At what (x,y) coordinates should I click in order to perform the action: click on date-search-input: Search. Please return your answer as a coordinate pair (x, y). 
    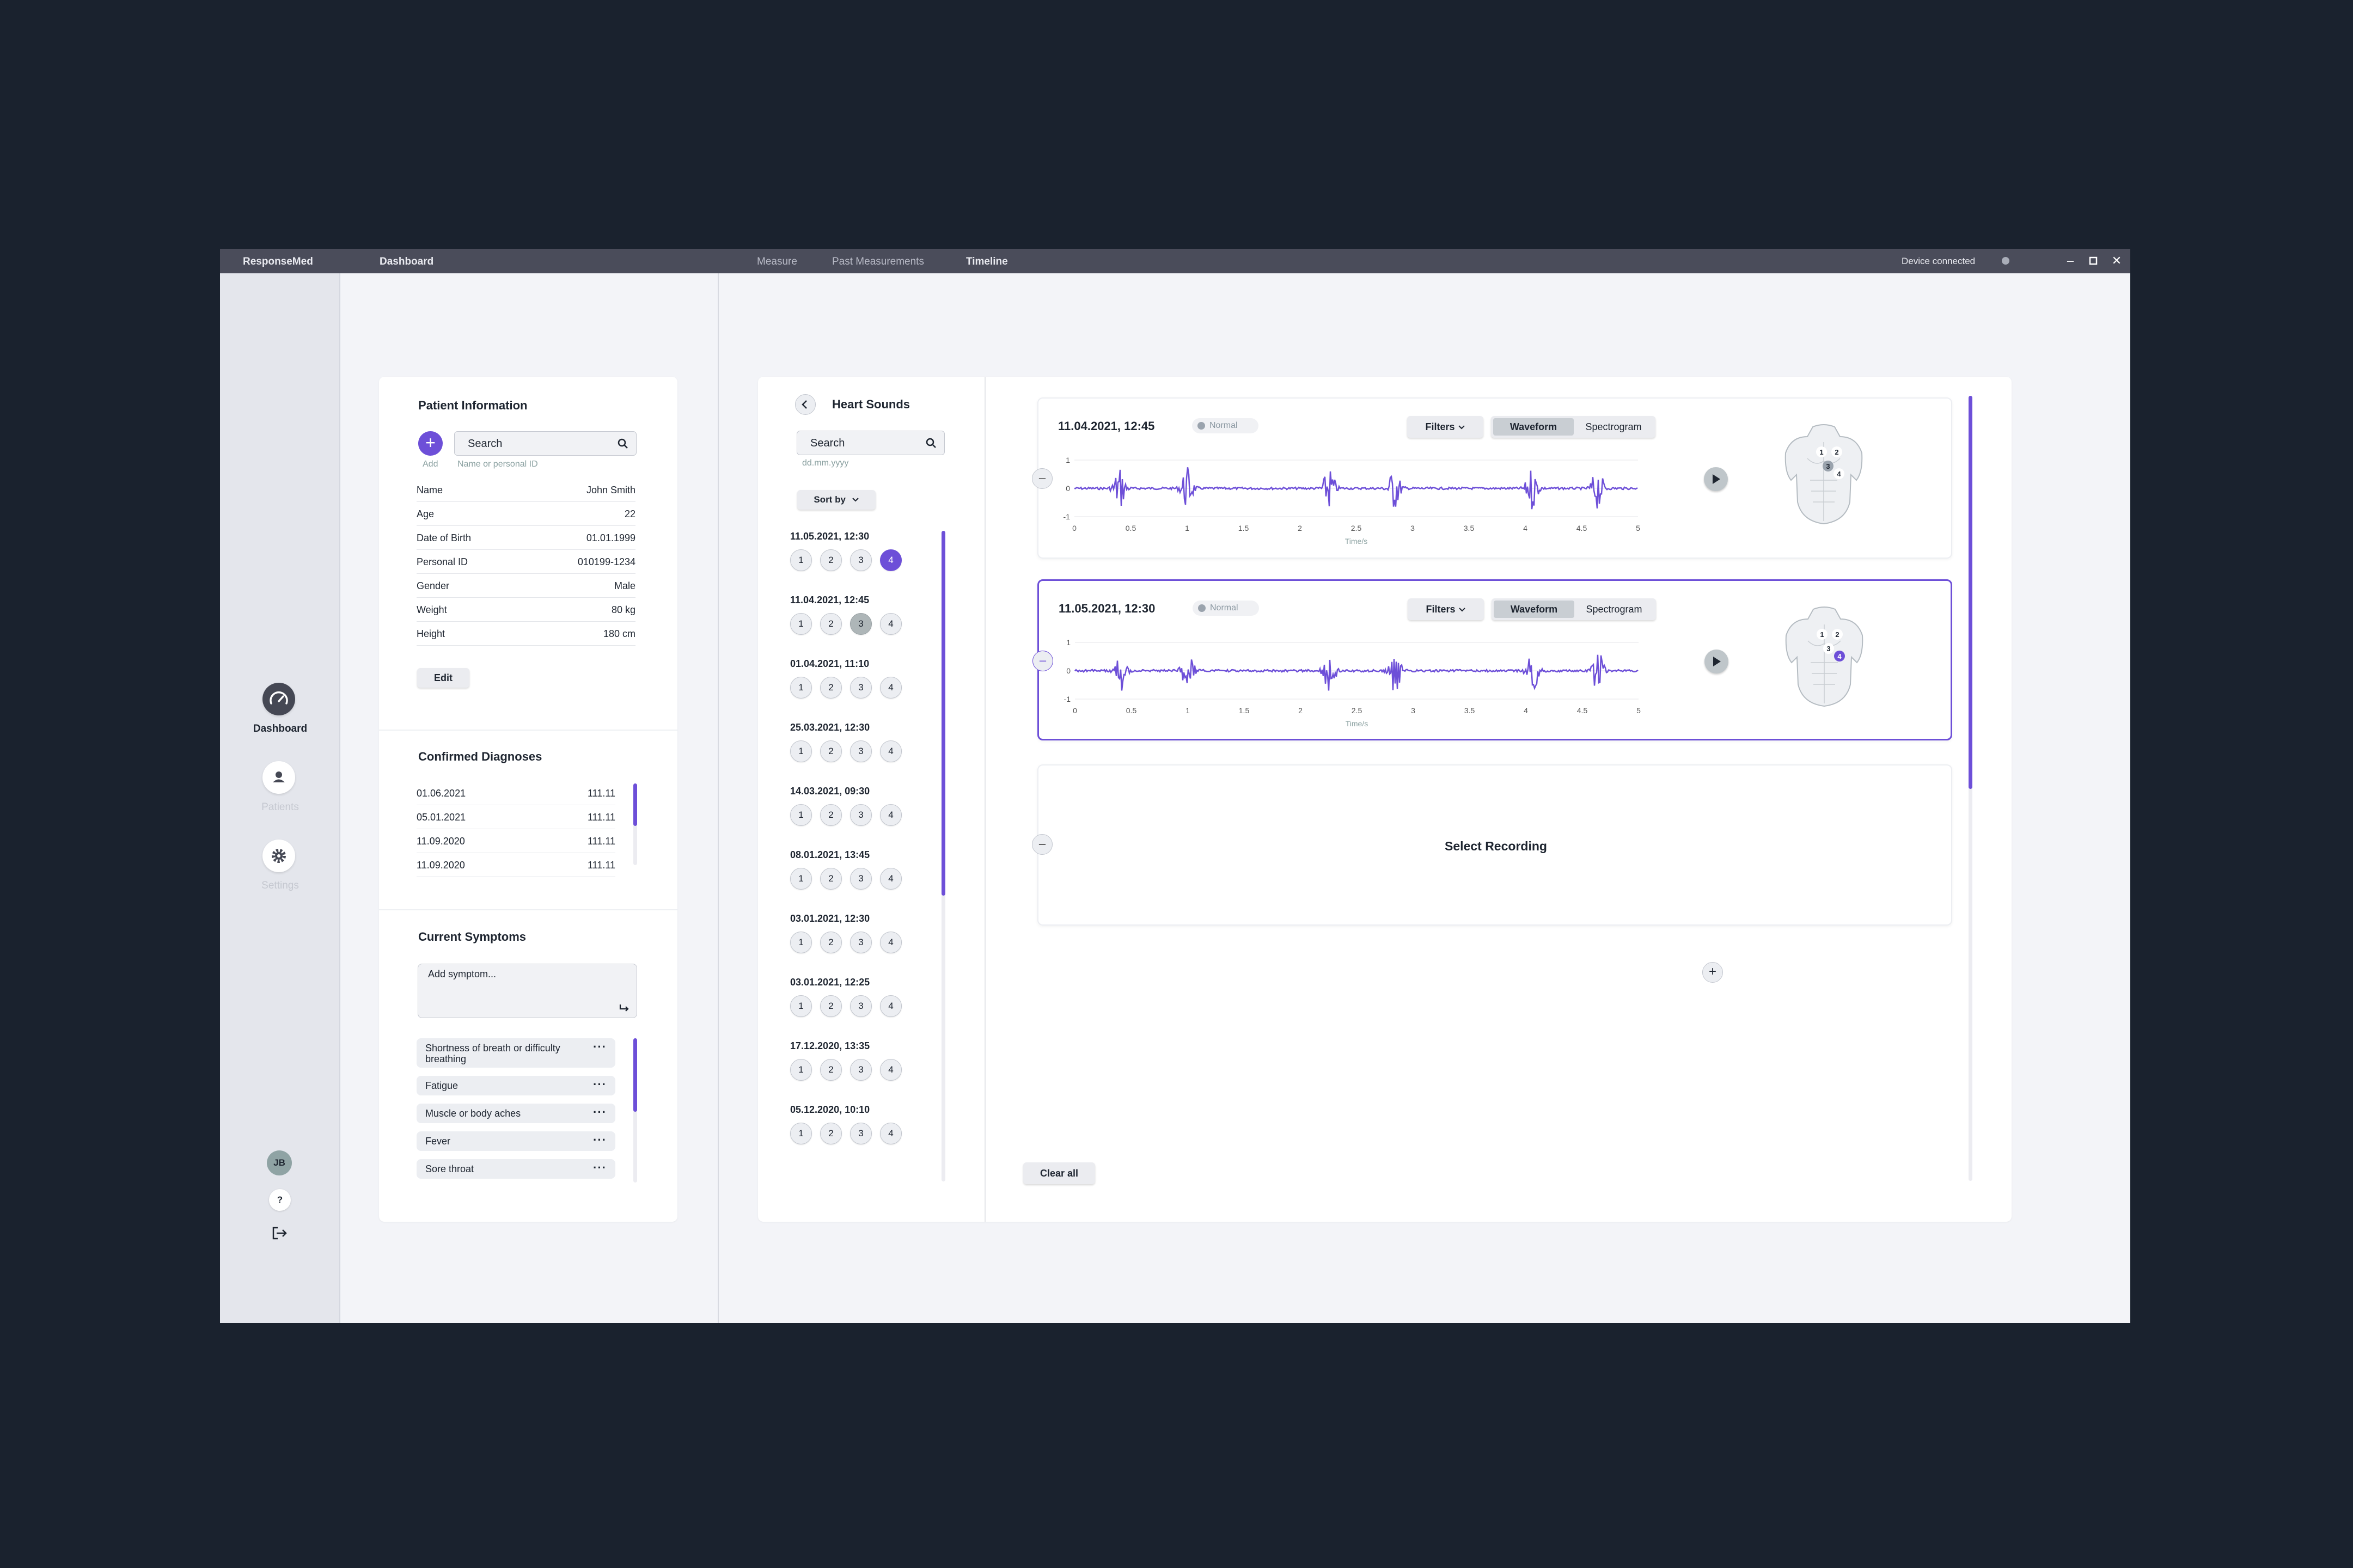
    Looking at the image, I should click on (871, 443).